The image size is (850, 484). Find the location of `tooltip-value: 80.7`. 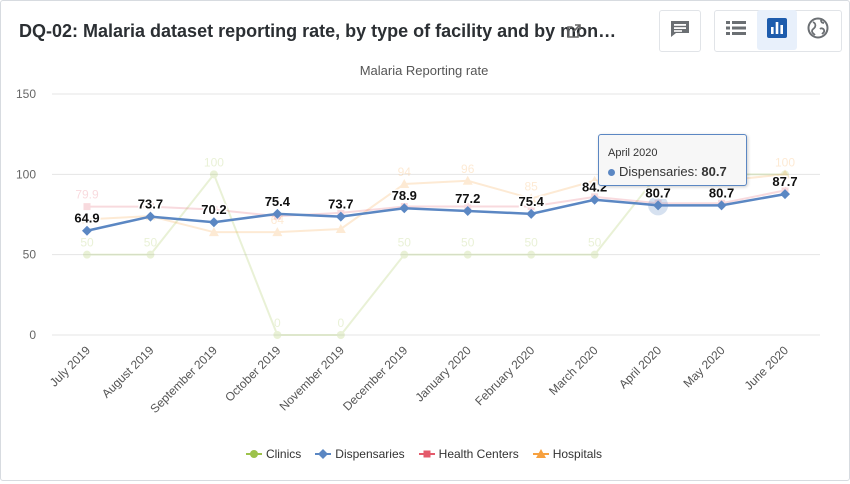

tooltip-value: 80.7 is located at coordinates (714, 171).